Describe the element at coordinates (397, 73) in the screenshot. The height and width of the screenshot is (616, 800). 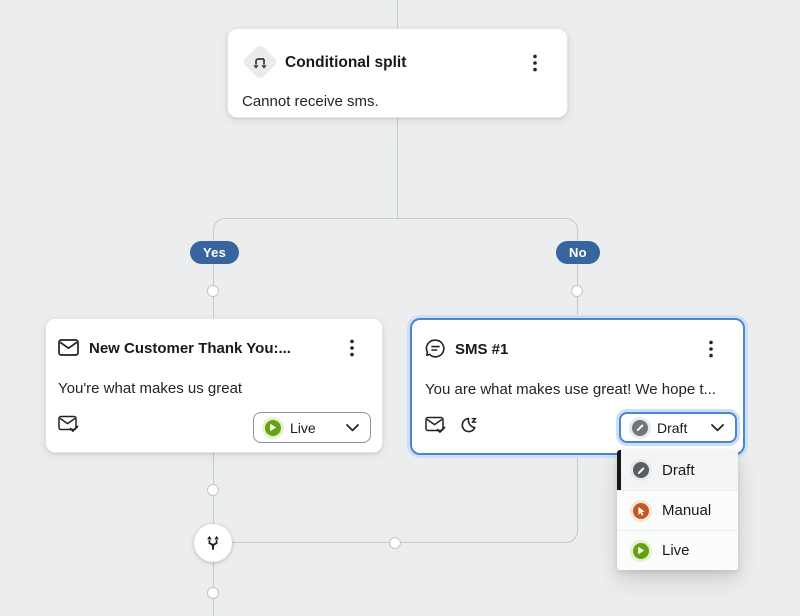
I see `conditional-split-card: Conditional split Cannot receive sms.` at that location.